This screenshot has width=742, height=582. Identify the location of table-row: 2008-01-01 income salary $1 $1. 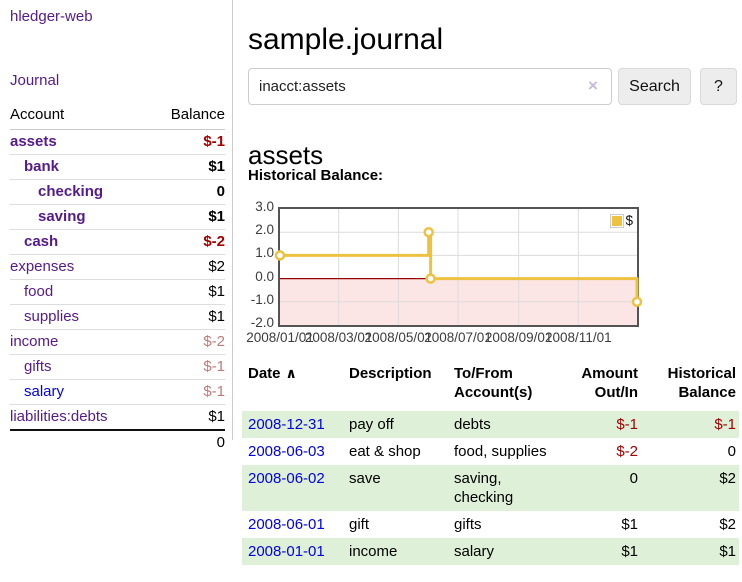
(490, 551).